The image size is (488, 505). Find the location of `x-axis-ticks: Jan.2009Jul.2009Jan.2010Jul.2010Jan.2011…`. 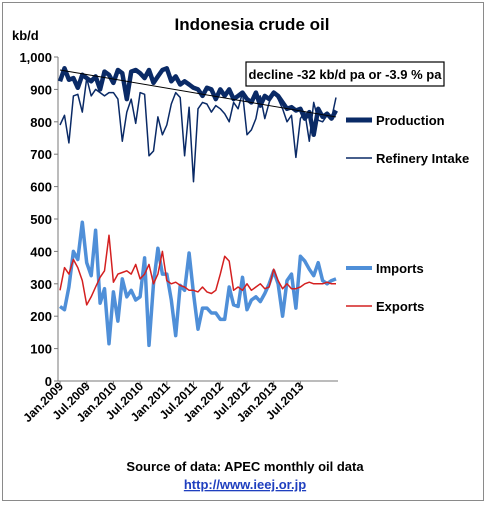

x-axis-ticks: Jan.2009Jul.2009Jan.2010Jul.2010Jan.2011… is located at coordinates (163, 402).